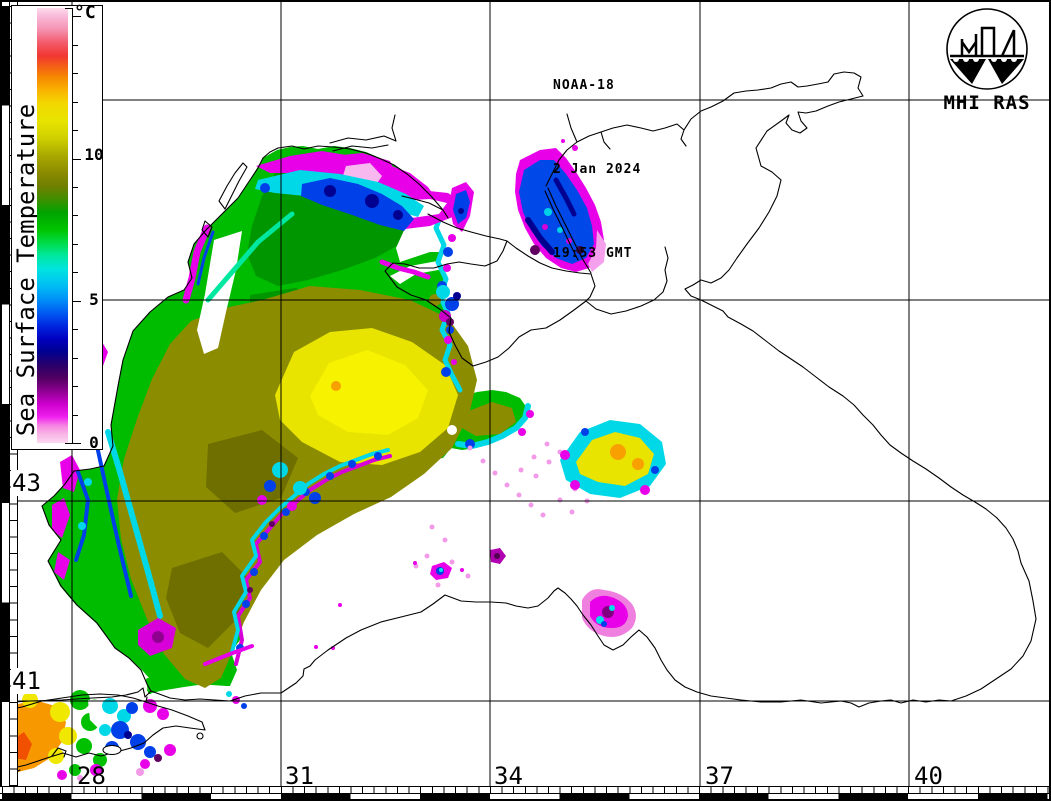 Image resolution: width=1051 pixels, height=801 pixels. Describe the element at coordinates (205, 258) in the screenshot. I see `sst-romanian-blue` at that location.